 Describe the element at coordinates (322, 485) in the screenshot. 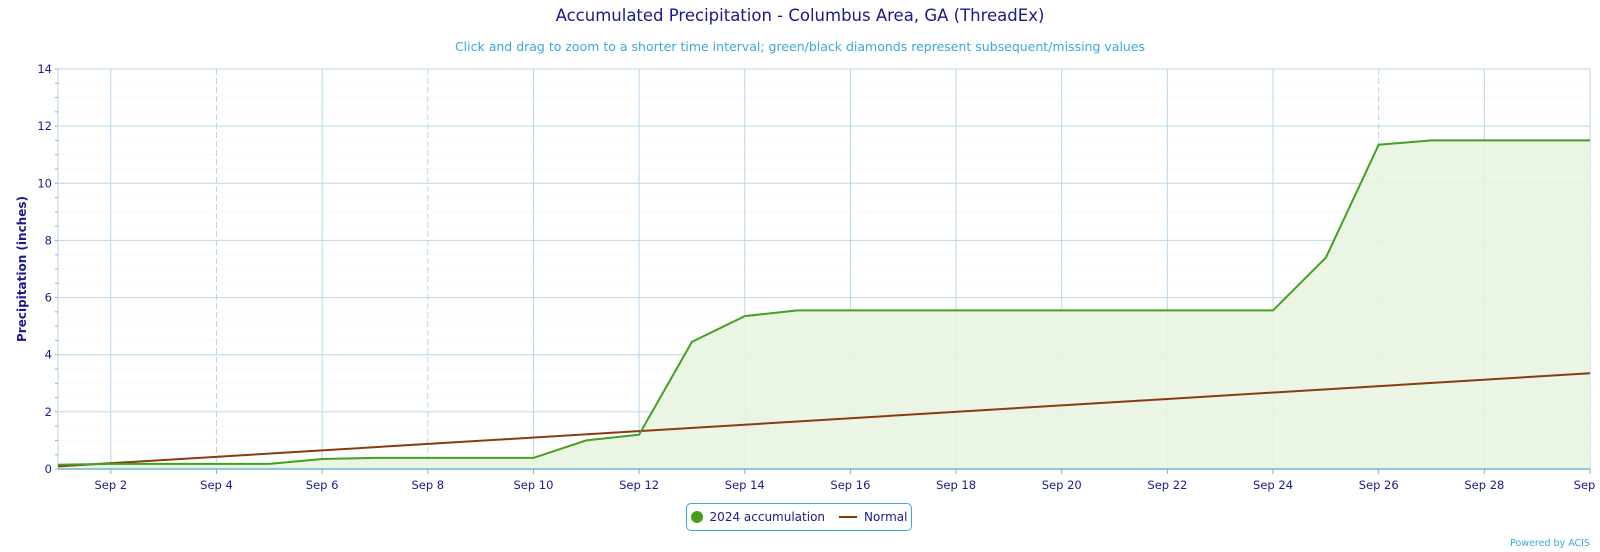

I see `x-tick-label: Sep 6` at that location.